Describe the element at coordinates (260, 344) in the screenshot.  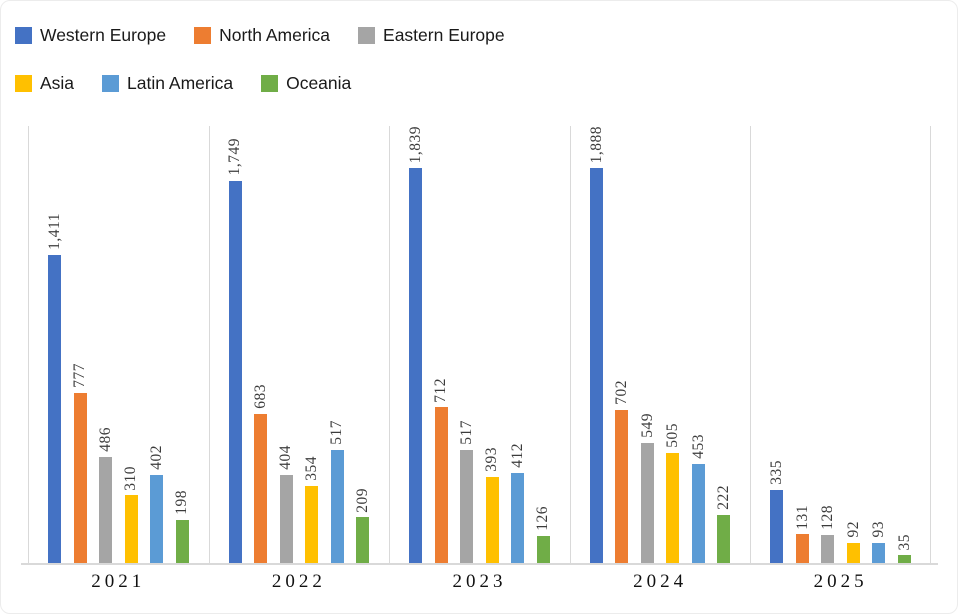
I see `bar-slot-2022-north-america: 683` at that location.